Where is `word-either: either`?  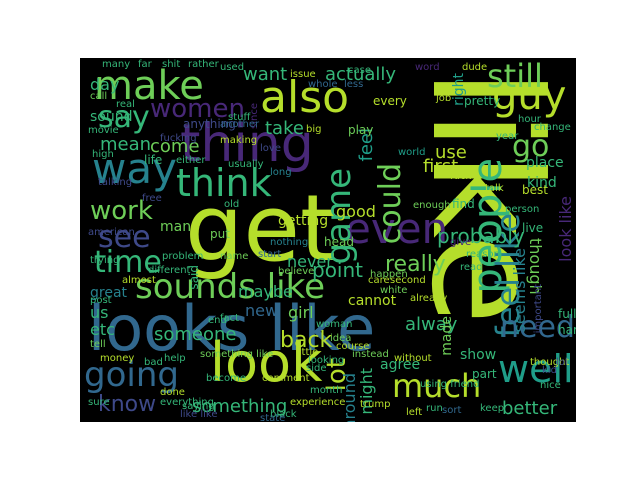
word-either: either is located at coordinates (191, 160).